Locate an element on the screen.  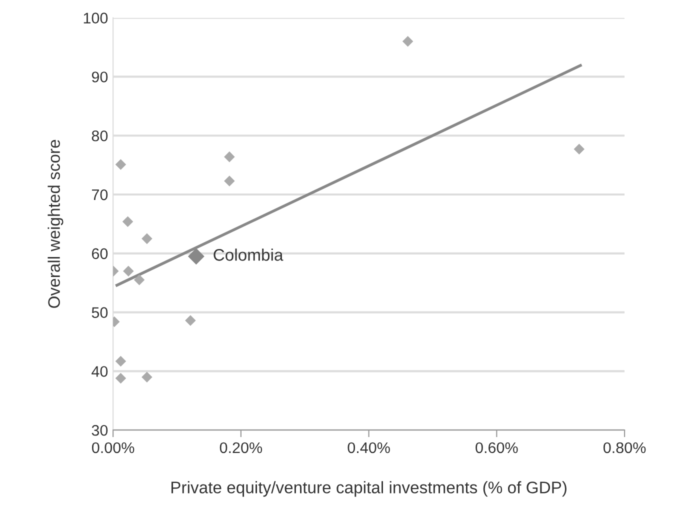
annotation: Colombia is located at coordinates (249, 254).